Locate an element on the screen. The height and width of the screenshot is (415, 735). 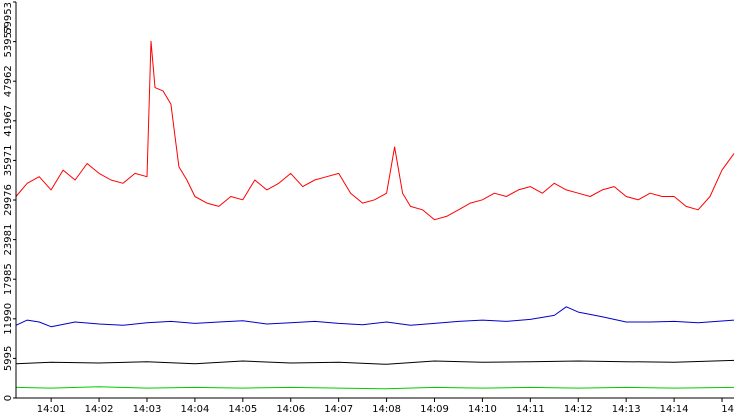
x-tick-label: 14:07 is located at coordinates (338, 409).